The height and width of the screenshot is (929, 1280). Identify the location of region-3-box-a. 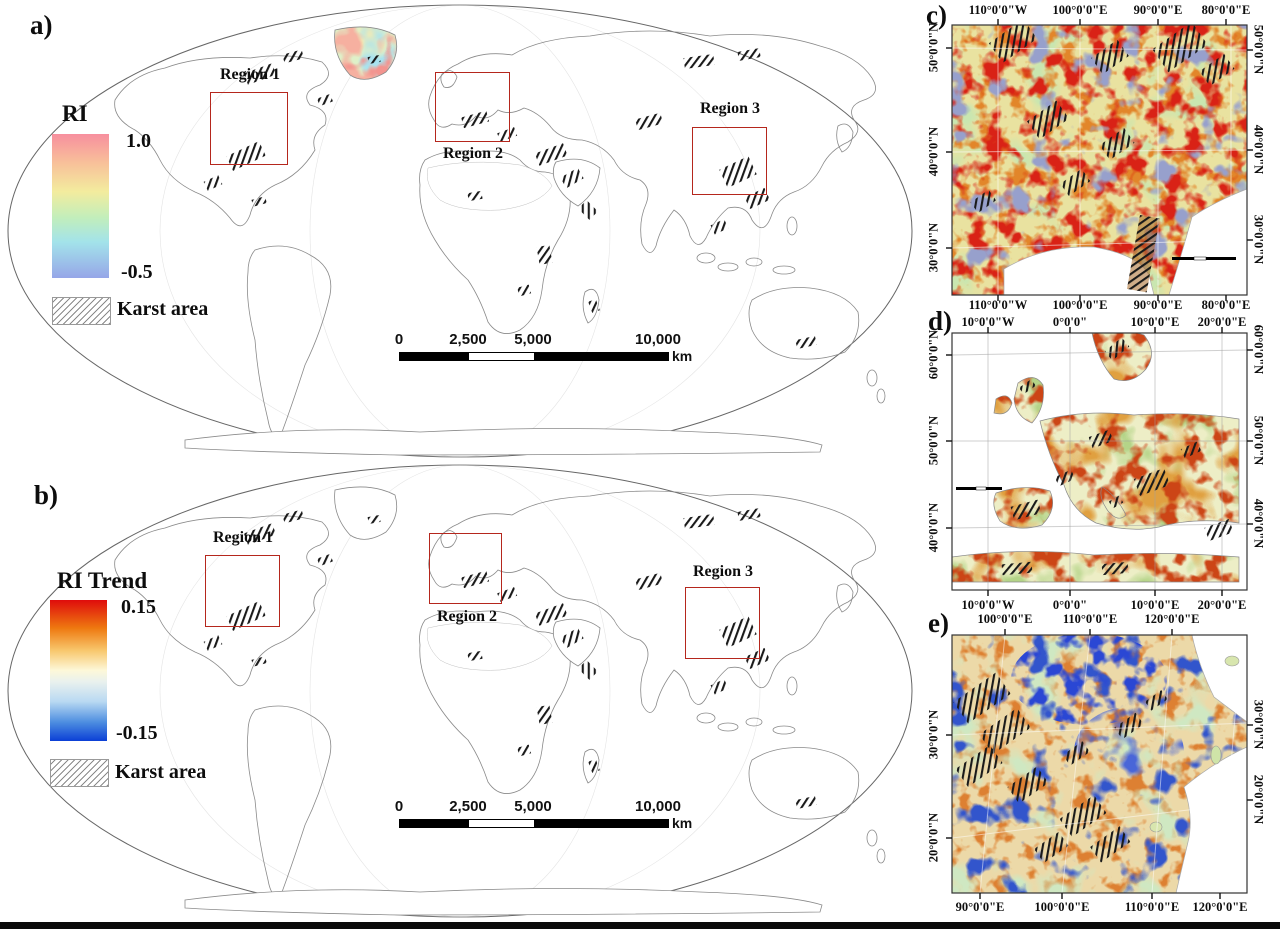
(729, 161).